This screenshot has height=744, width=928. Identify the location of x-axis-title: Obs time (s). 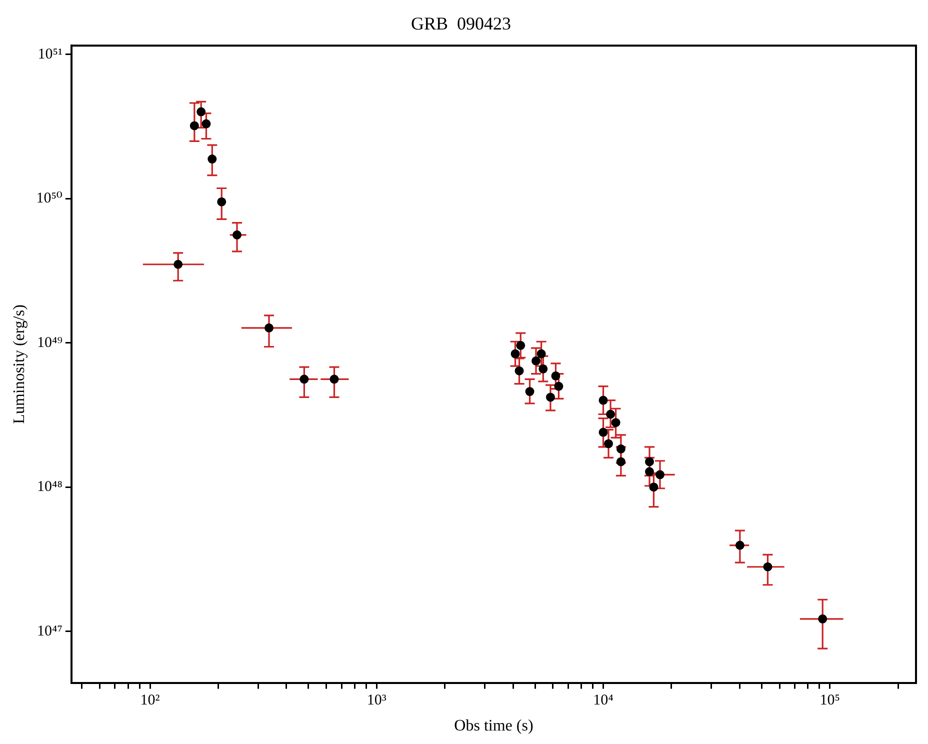
(494, 726).